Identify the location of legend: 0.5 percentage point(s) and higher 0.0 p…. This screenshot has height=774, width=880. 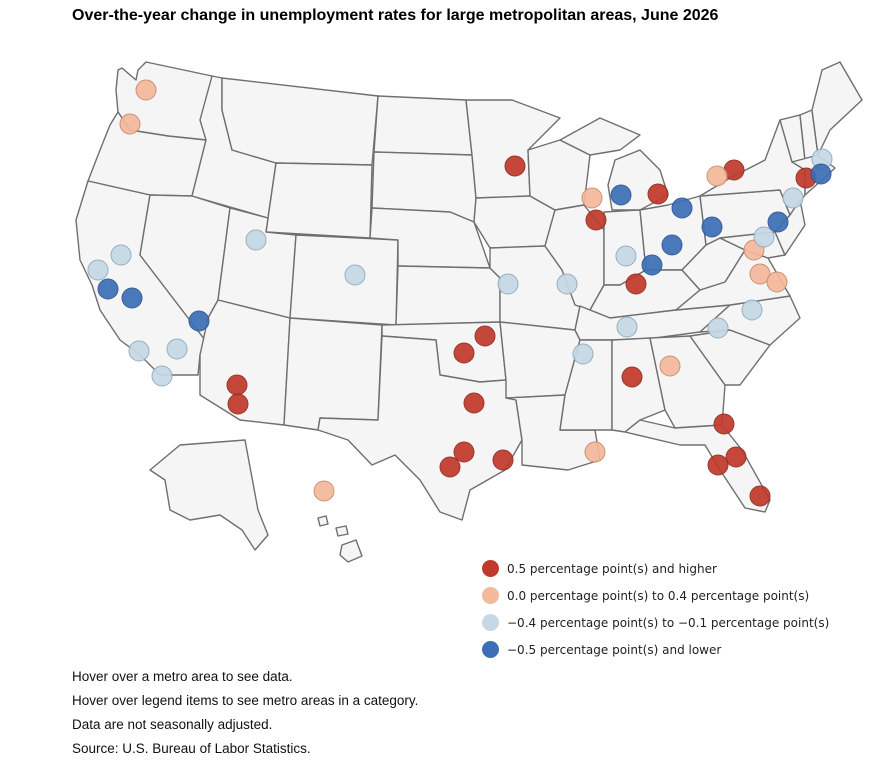
(655, 609).